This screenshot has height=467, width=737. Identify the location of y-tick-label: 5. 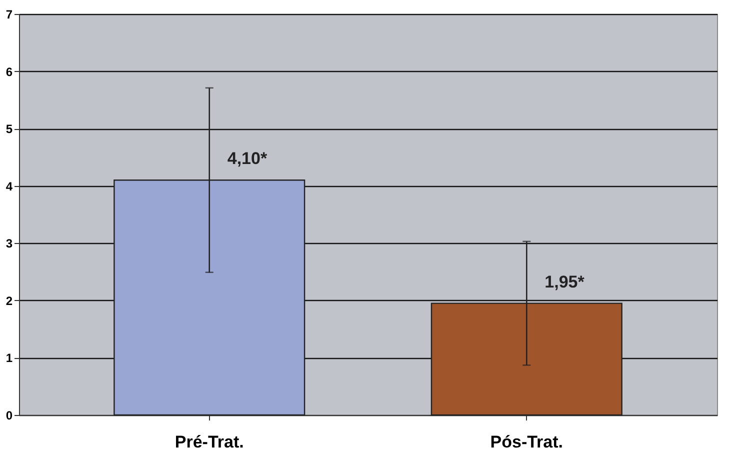
(9, 129).